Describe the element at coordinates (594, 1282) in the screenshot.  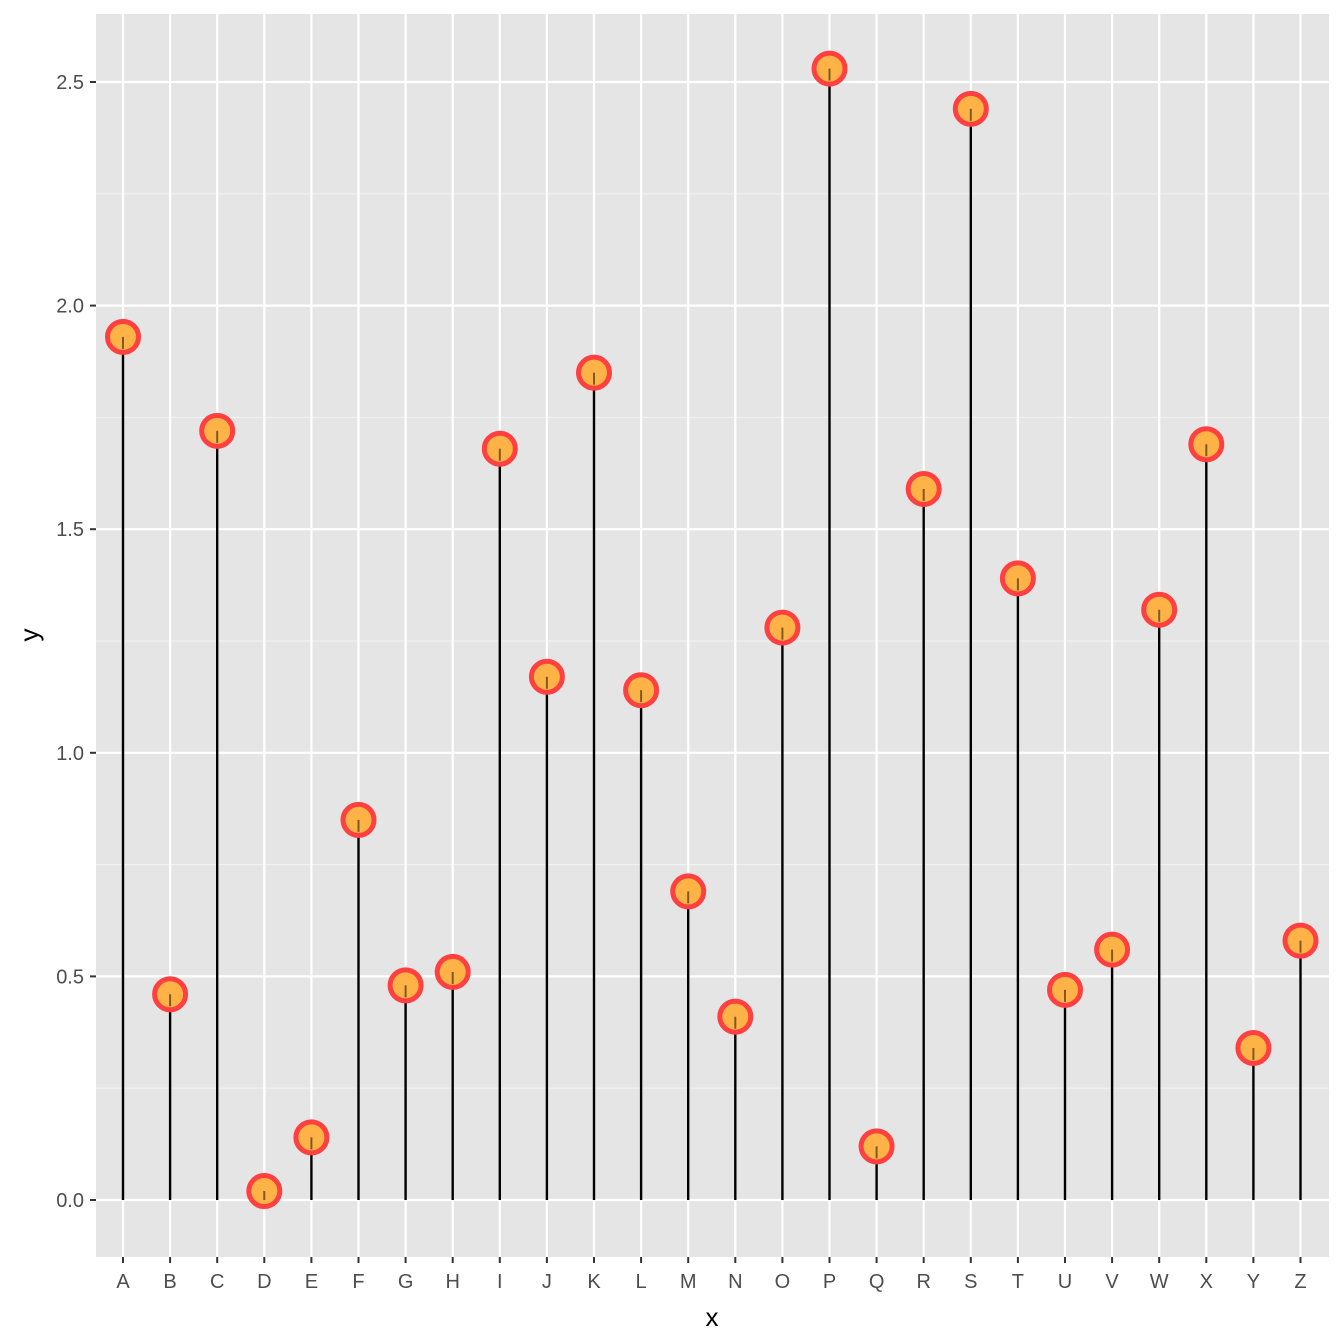
I see `x-tick-label-K: K` at that location.